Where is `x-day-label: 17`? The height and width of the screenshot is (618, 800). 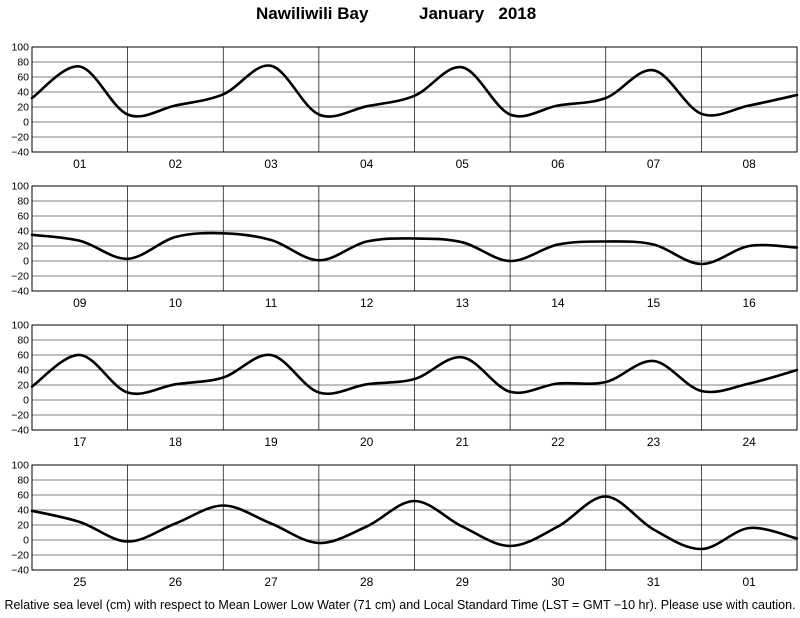 x-day-label: 17 is located at coordinates (80, 442).